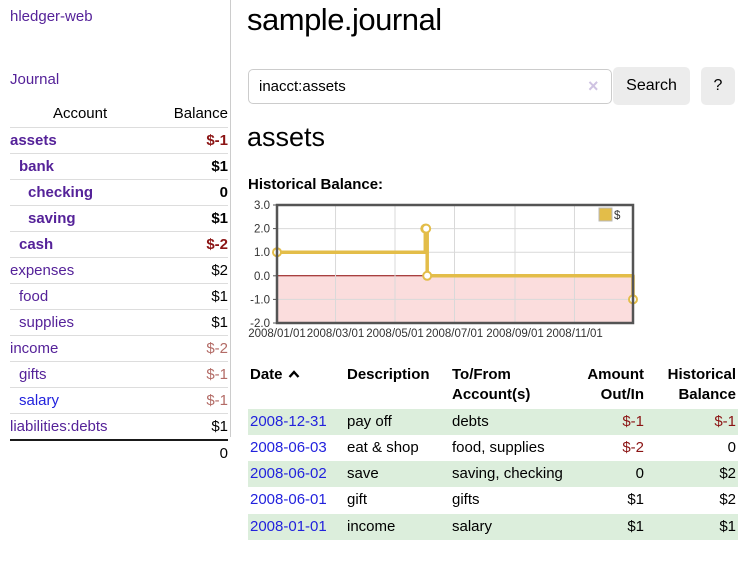 The height and width of the screenshot is (582, 742). What do you see at coordinates (397, 474) in the screenshot?
I see `transaction-description-cell: save` at bounding box center [397, 474].